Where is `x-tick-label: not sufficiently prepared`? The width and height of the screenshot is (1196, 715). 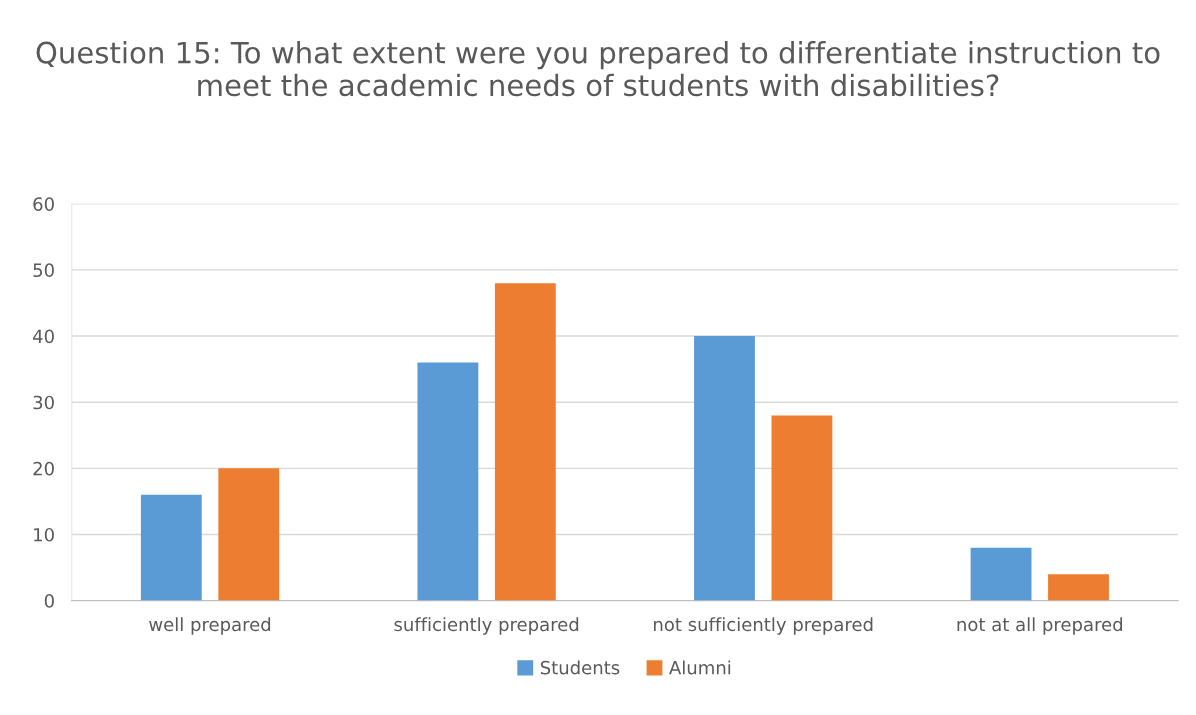 x-tick-label: not sufficiently prepared is located at coordinates (763, 626).